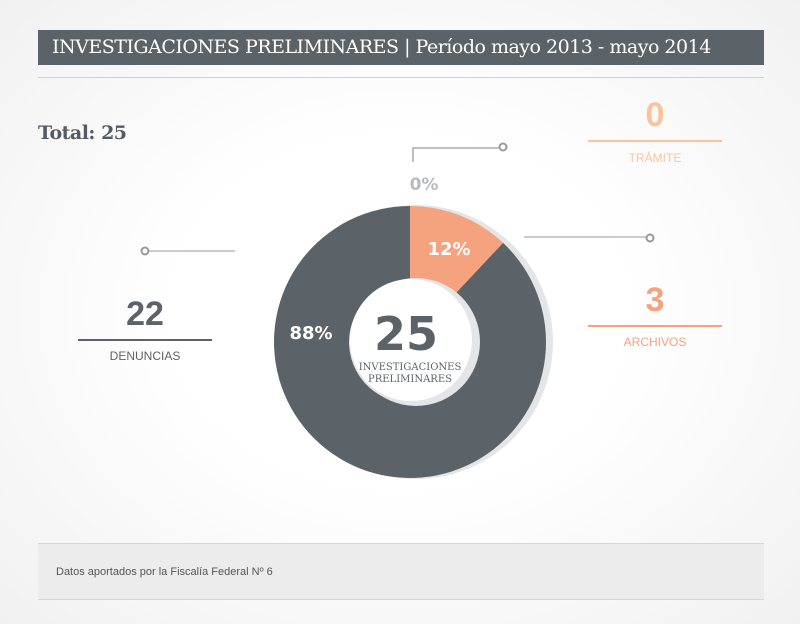 This screenshot has width=800, height=624. What do you see at coordinates (145, 314) in the screenshot?
I see `denuncias-value: 22` at bounding box center [145, 314].